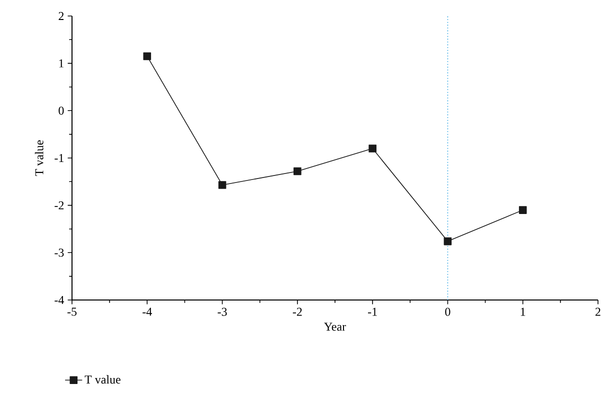 Image resolution: width=602 pixels, height=404 pixels. Describe the element at coordinates (523, 312) in the screenshot. I see `x-tick-label: 1` at that location.